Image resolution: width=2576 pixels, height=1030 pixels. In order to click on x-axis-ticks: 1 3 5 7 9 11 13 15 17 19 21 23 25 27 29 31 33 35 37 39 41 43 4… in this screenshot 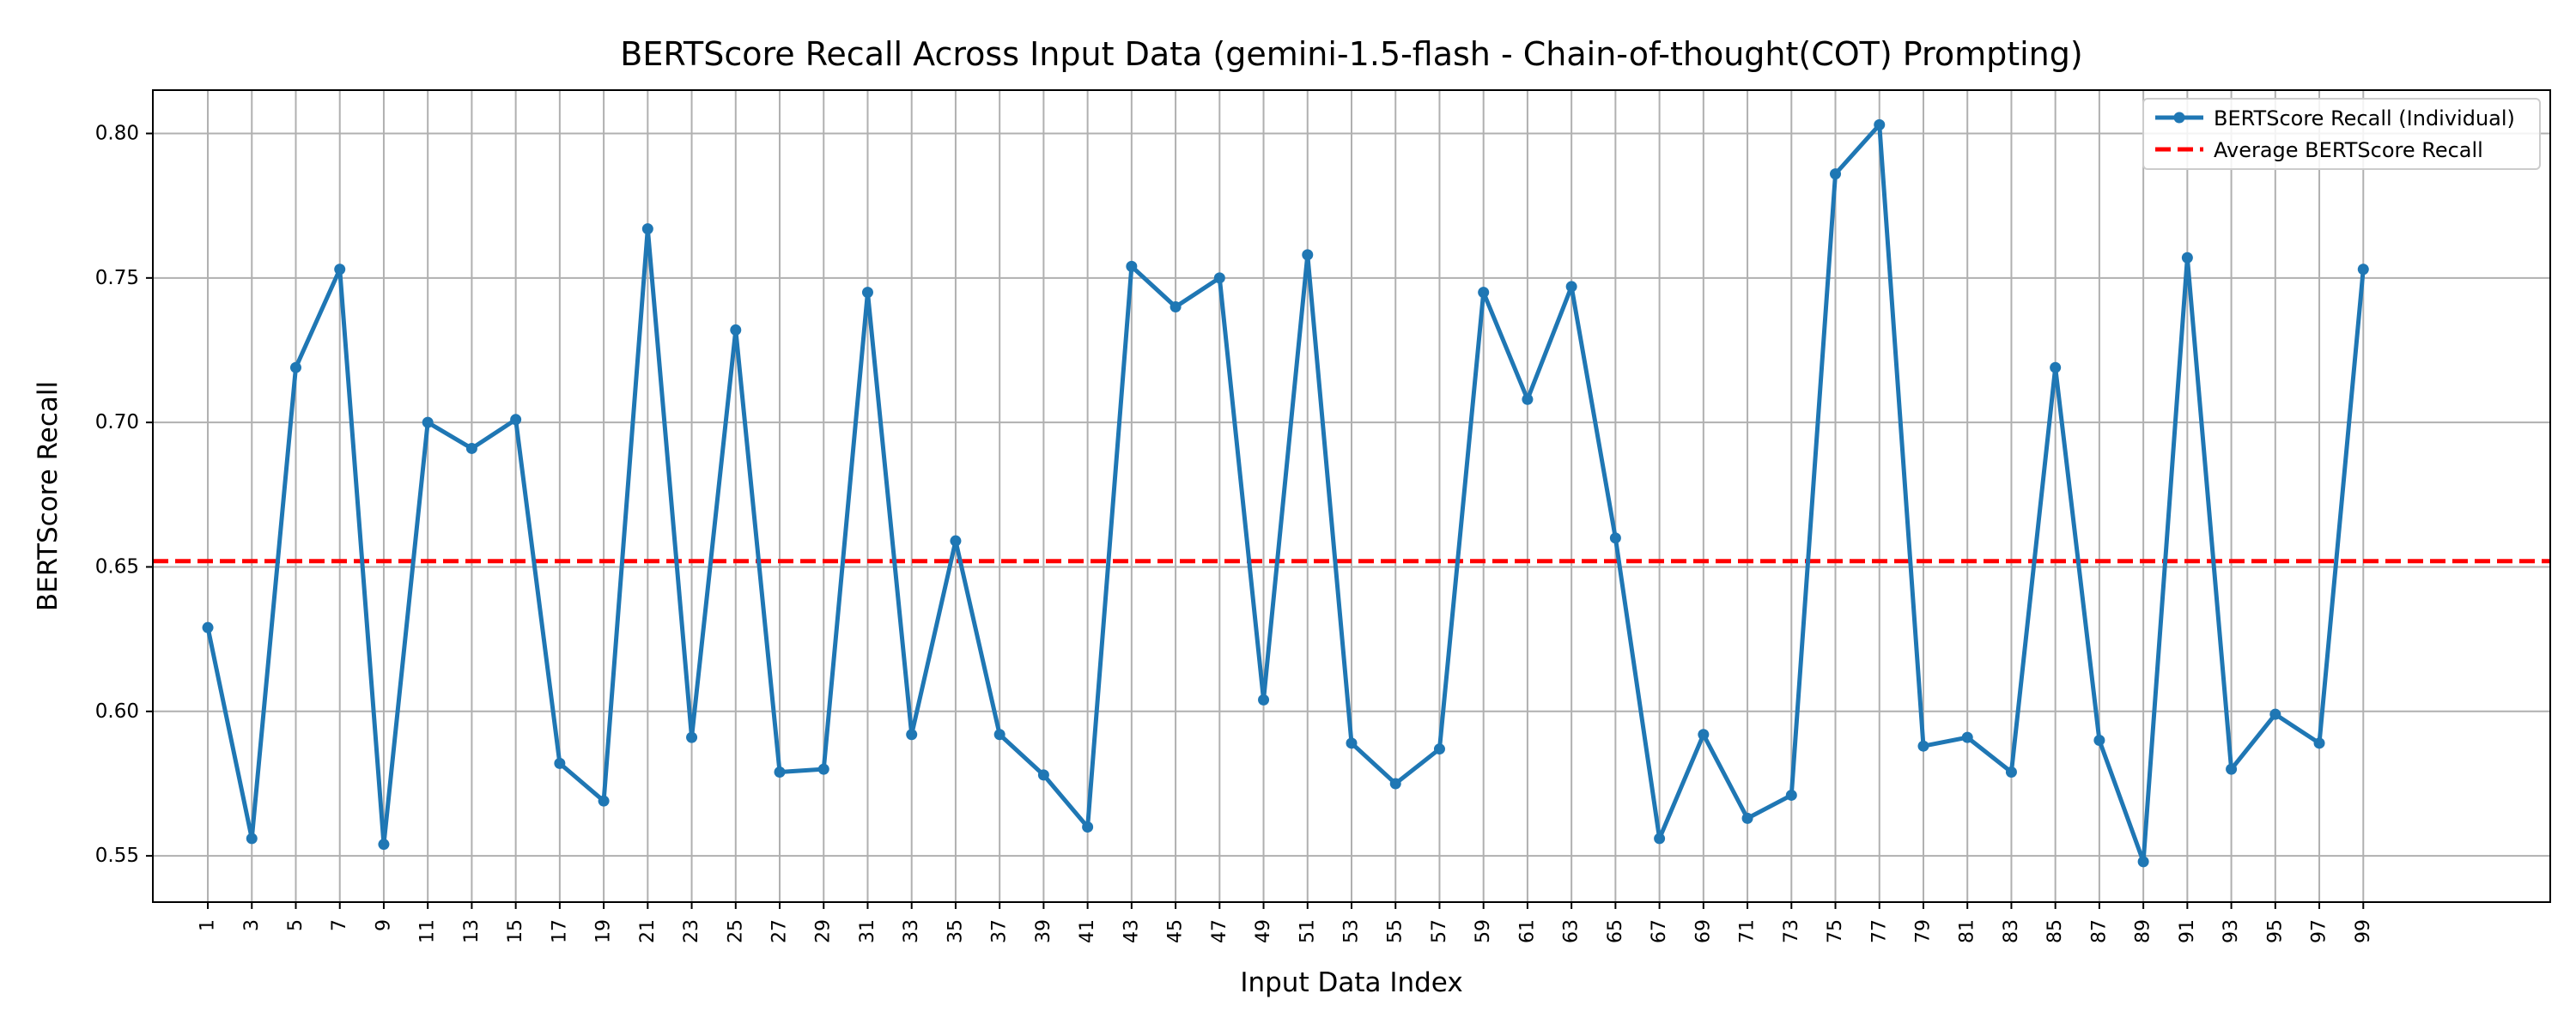, I will do `click(1286, 922)`.